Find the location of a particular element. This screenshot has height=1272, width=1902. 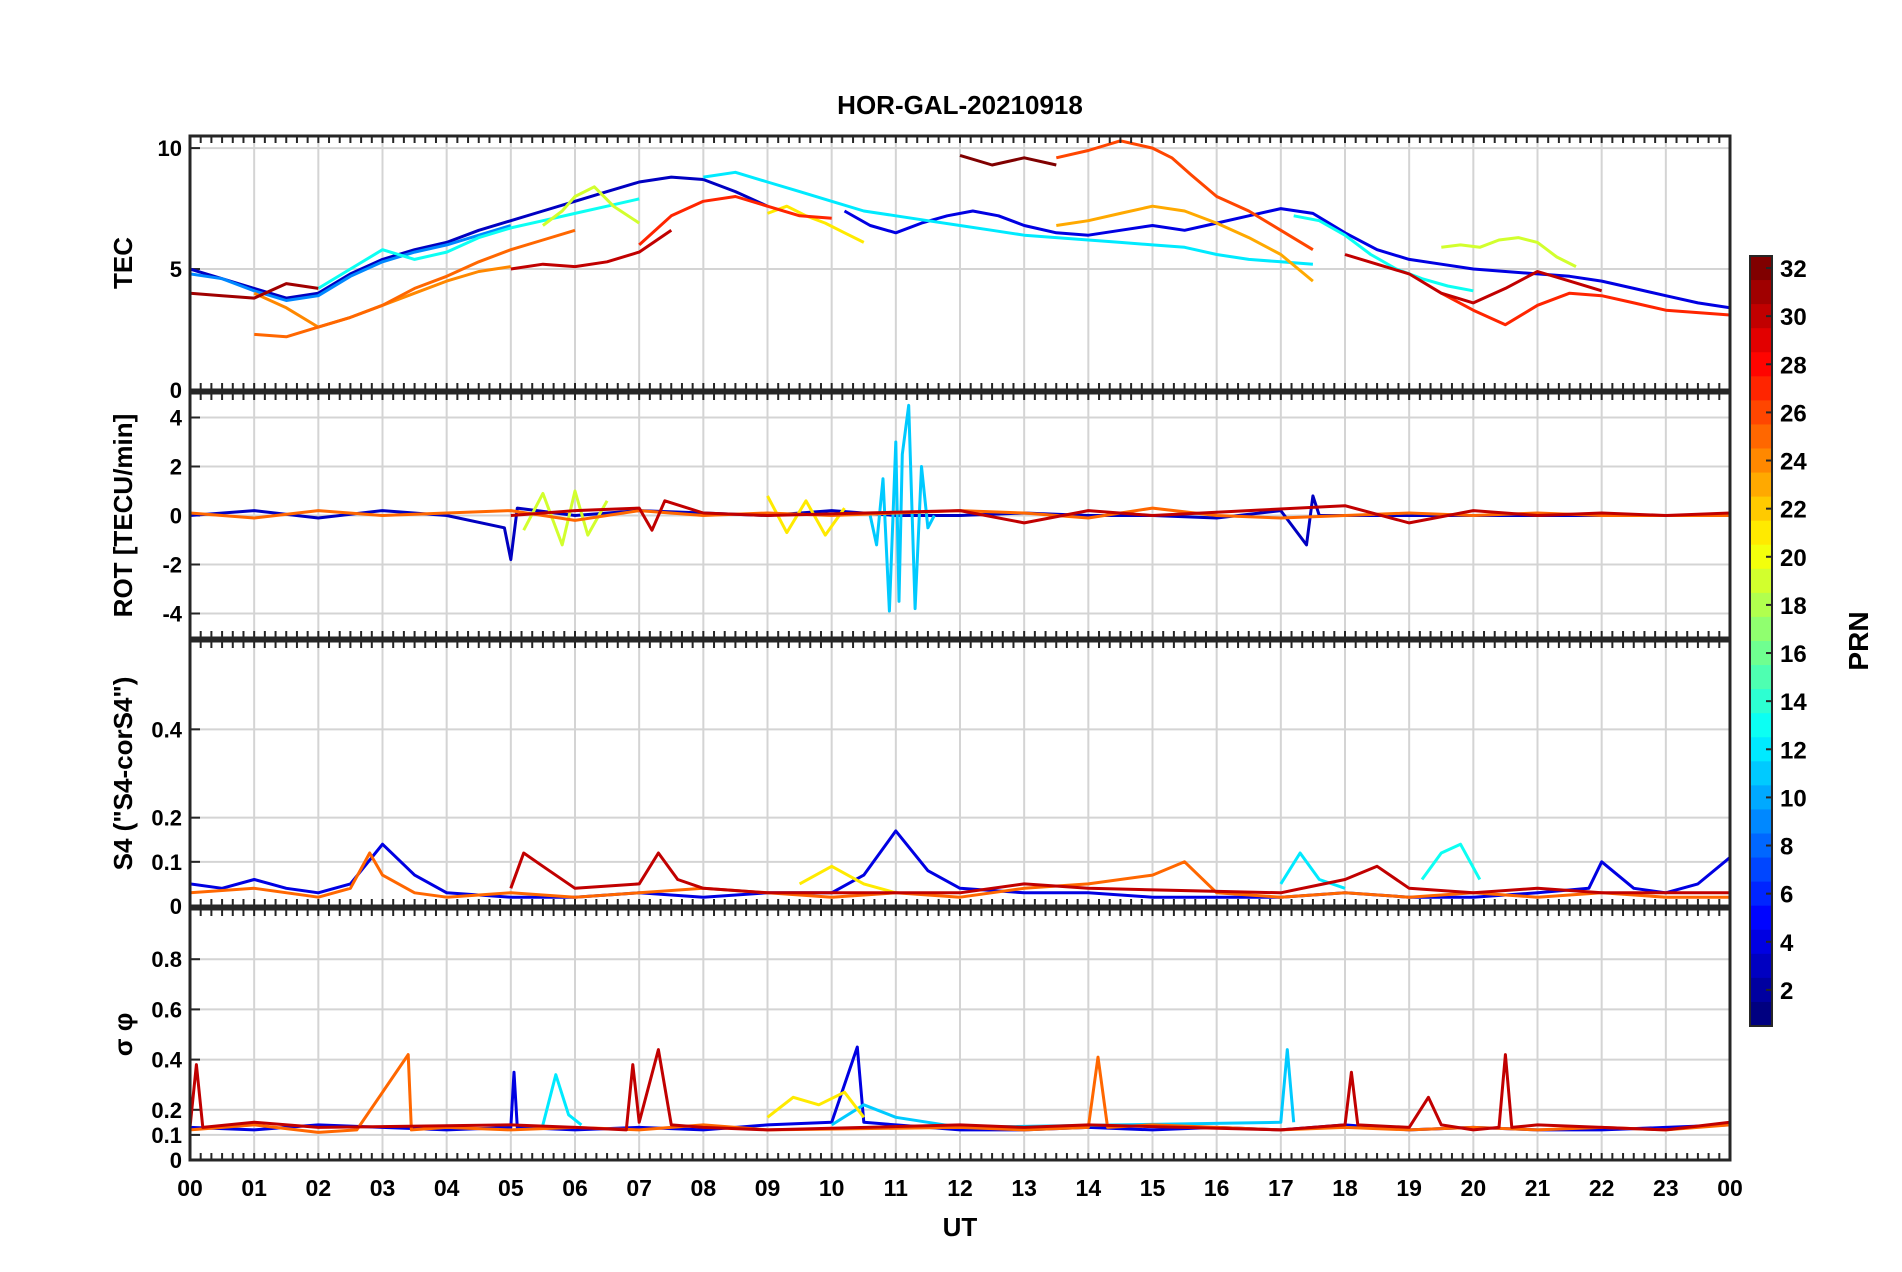

colorbar-tick-label: 8 is located at coordinates (1786, 847).